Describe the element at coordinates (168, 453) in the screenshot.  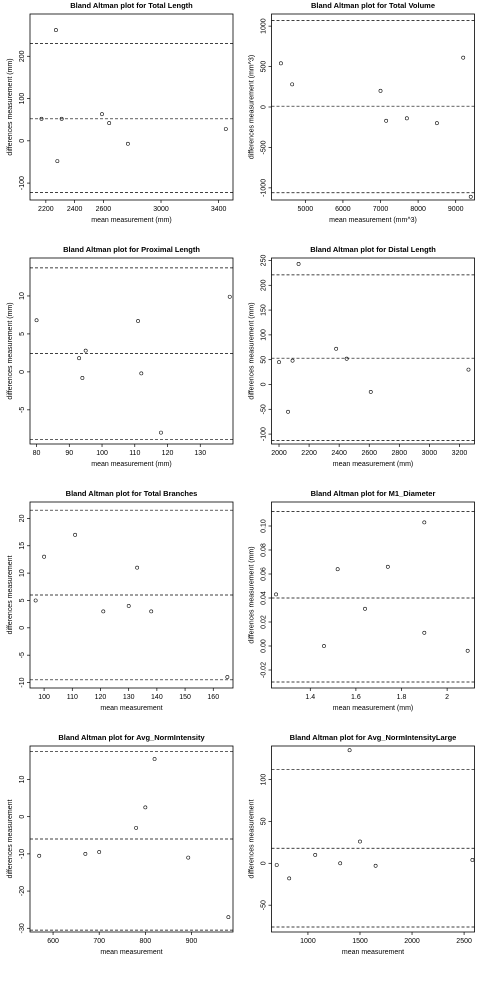
I see `x-tick-label: 120` at that location.